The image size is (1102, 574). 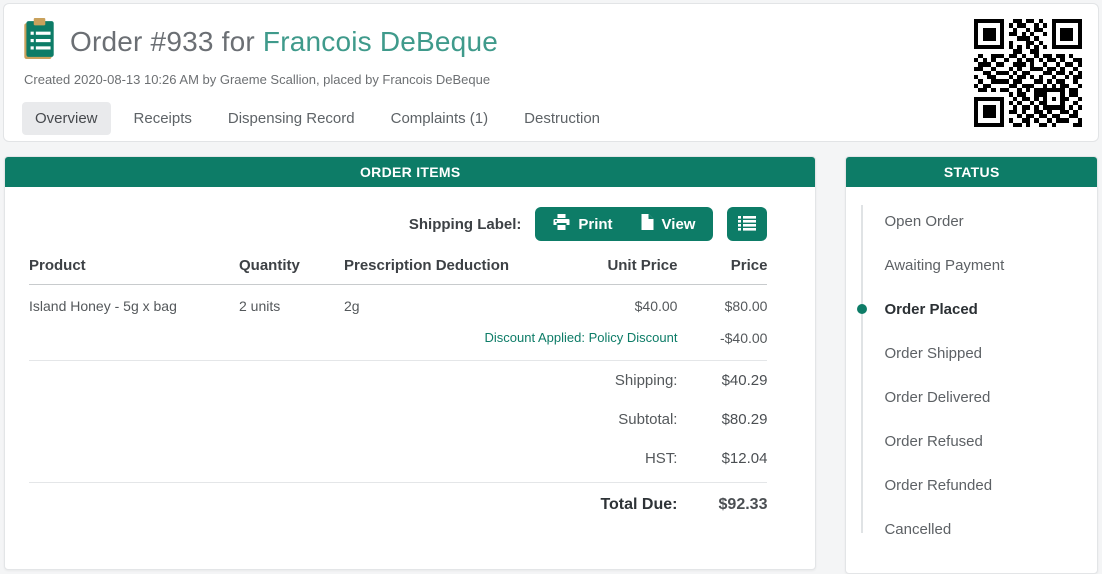 What do you see at coordinates (260, 306) in the screenshot?
I see `item-quantity: 2 units` at bounding box center [260, 306].